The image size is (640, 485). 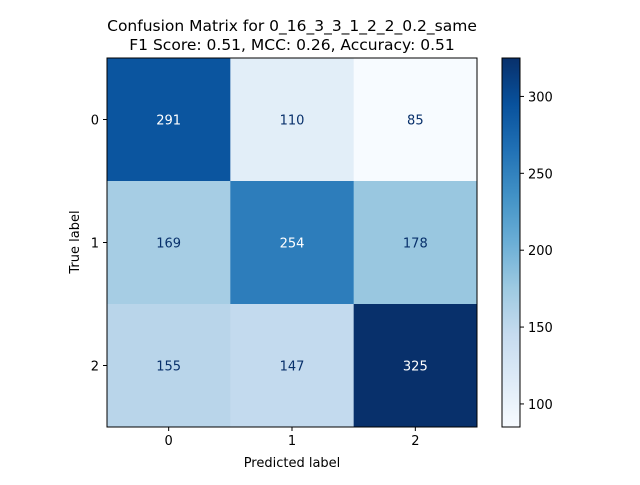 I want to click on heatmap-cell-r1-c1, so click(x=292, y=243).